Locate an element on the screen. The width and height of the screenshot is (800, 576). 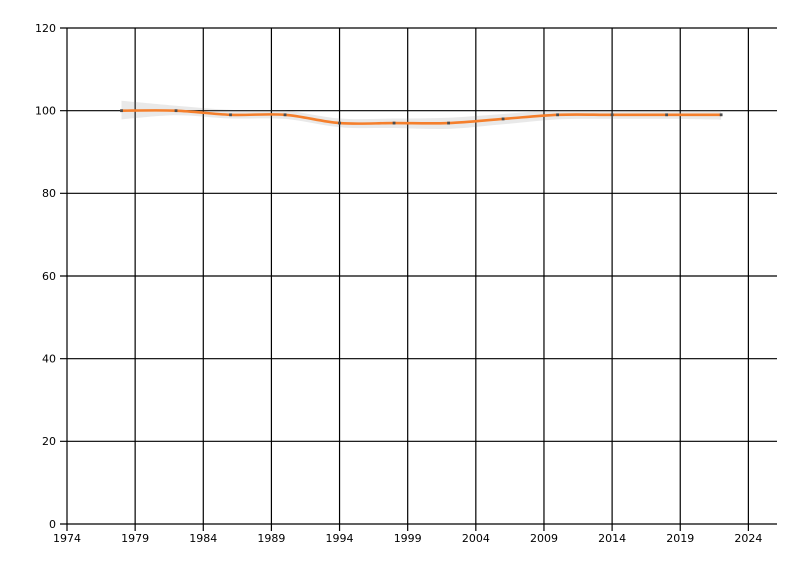
x-axis-tick-label: 1974 is located at coordinates (67, 538).